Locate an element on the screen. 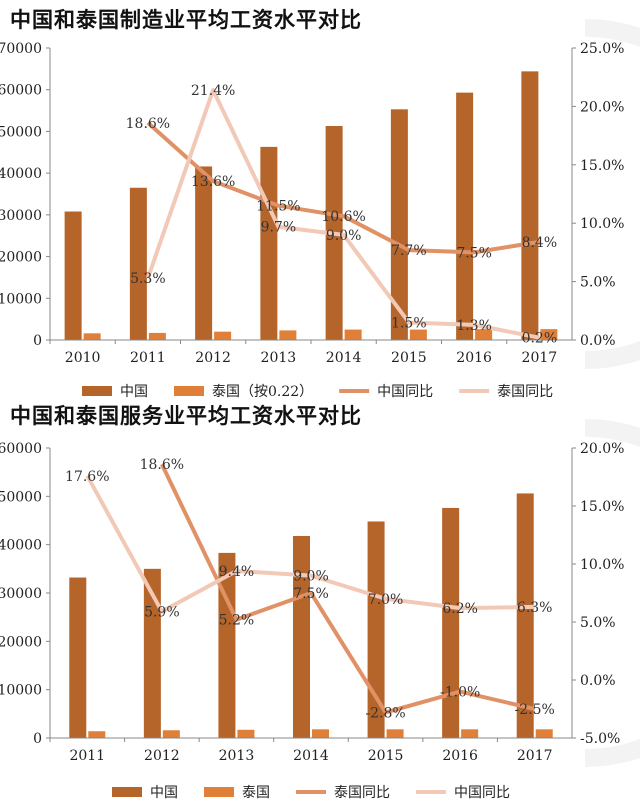  x-axis-tick-label: 2010 is located at coordinates (83, 358).